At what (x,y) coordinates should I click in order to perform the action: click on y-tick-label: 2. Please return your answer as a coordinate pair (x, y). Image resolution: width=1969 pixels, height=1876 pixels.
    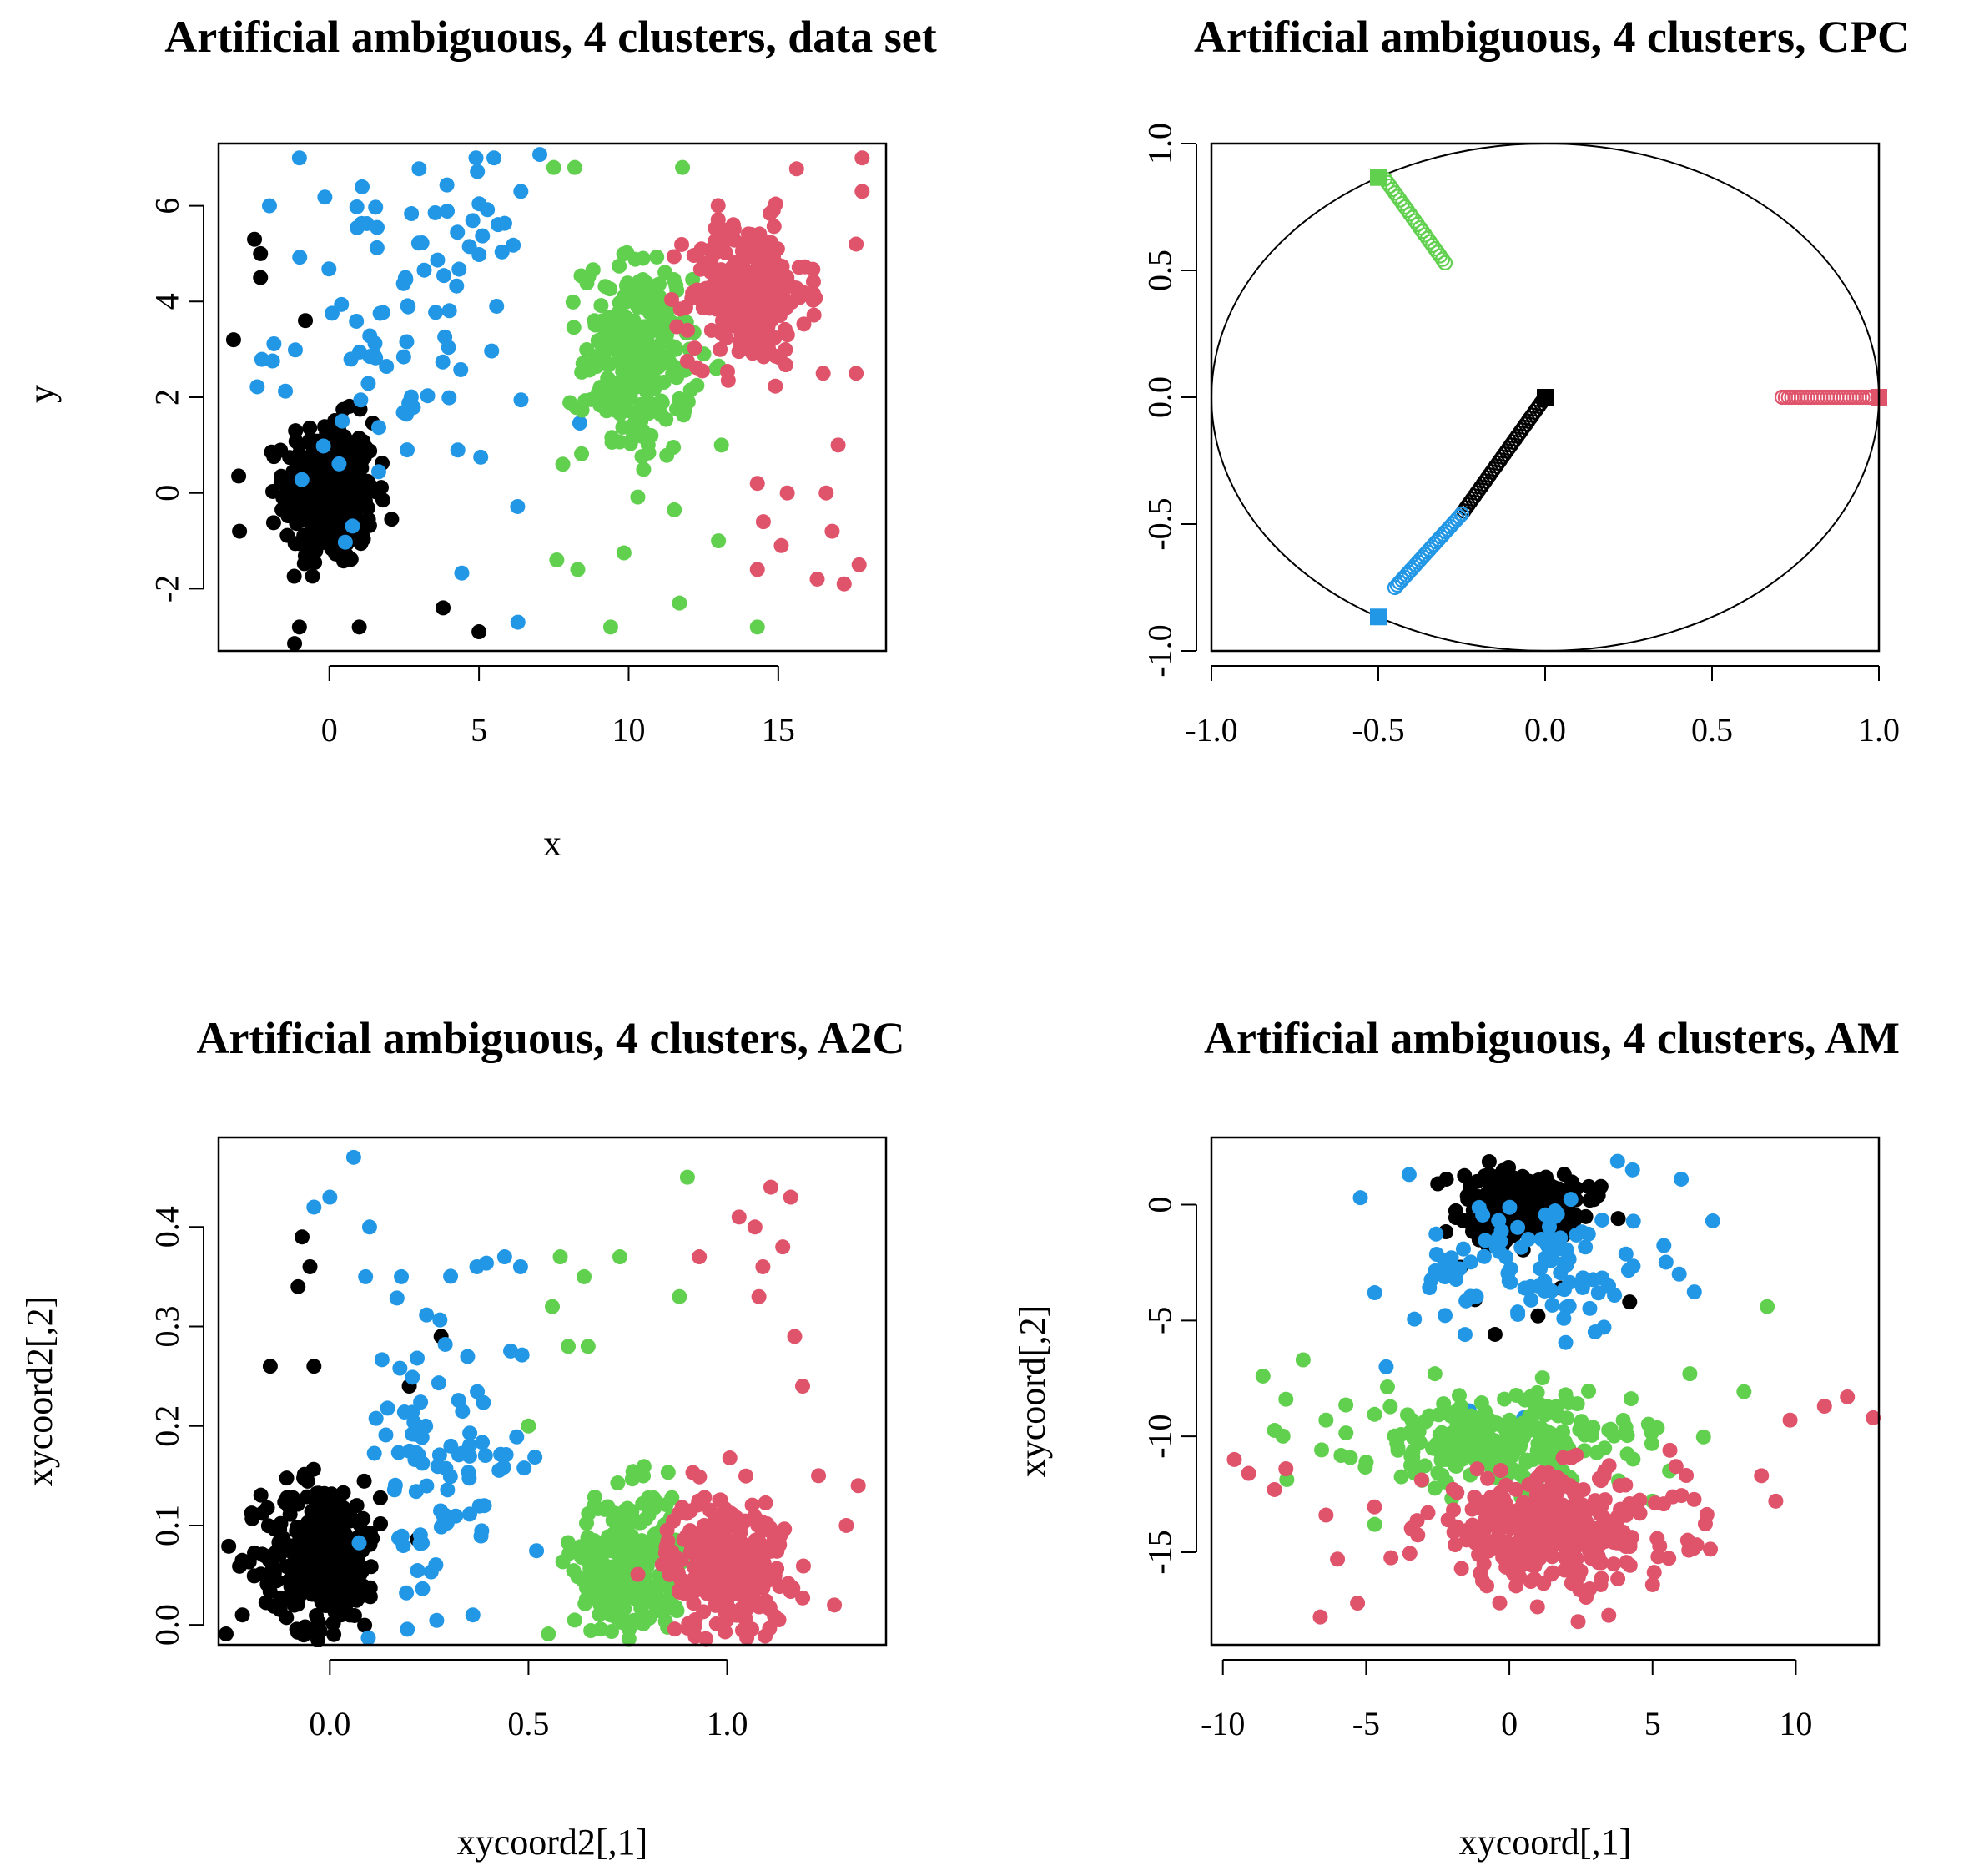
    Looking at the image, I should click on (167, 397).